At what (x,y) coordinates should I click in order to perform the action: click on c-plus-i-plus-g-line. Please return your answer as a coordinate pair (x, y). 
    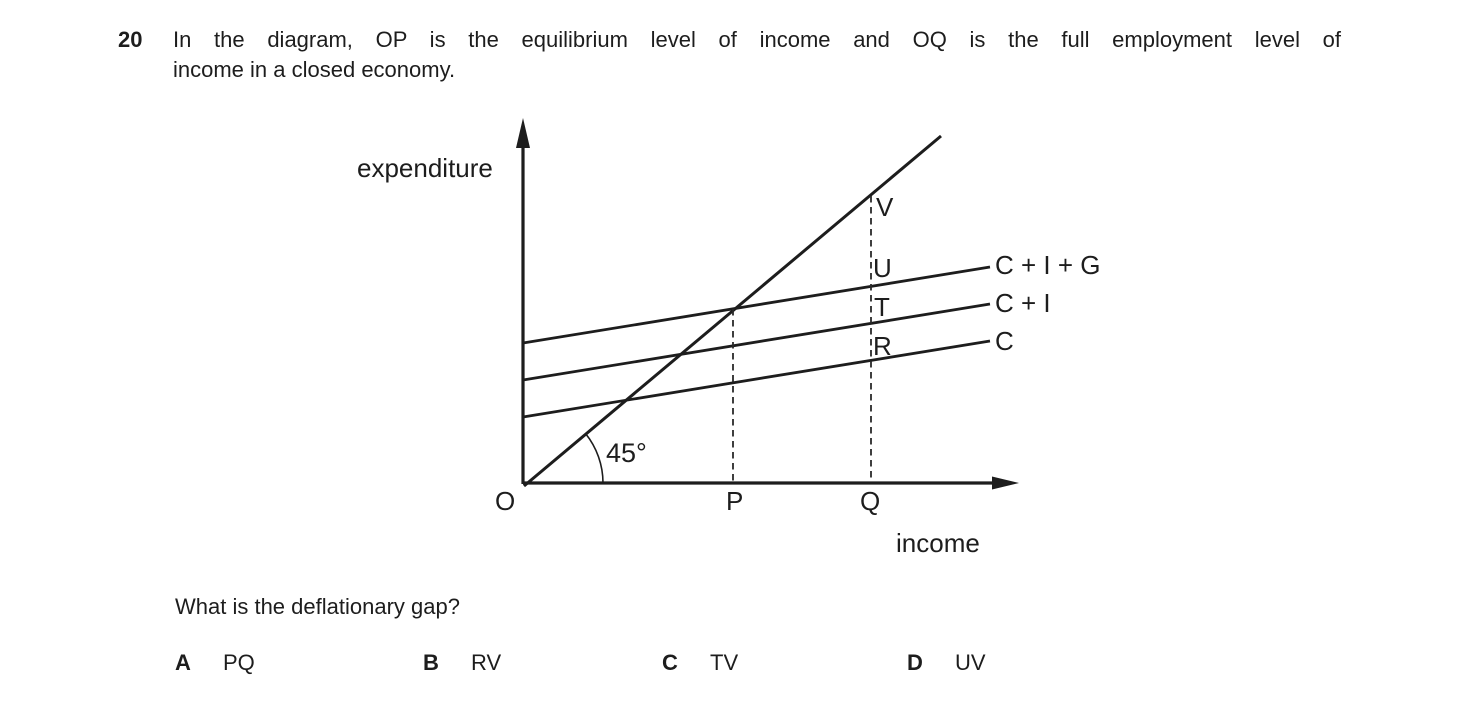
    Looking at the image, I should click on (756, 305).